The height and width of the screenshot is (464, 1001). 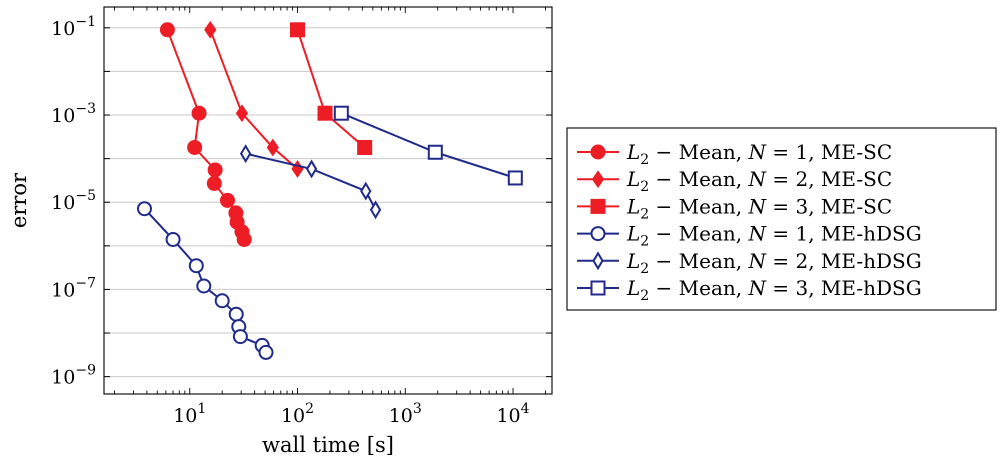 I want to click on x-tick-exp: 2, so click(x=309, y=409).